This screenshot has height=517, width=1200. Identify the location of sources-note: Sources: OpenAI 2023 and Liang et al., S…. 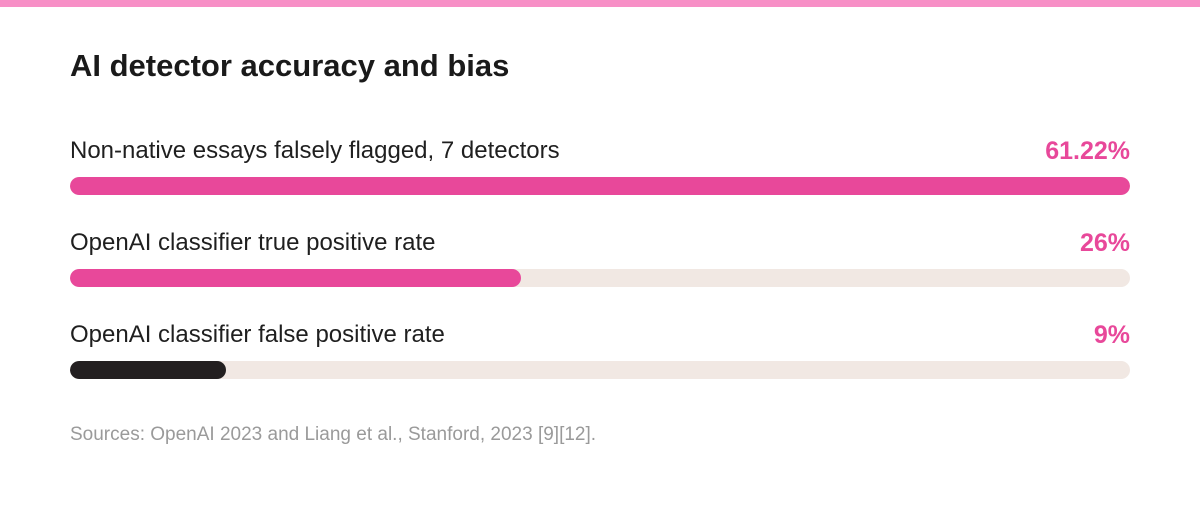
(333, 434).